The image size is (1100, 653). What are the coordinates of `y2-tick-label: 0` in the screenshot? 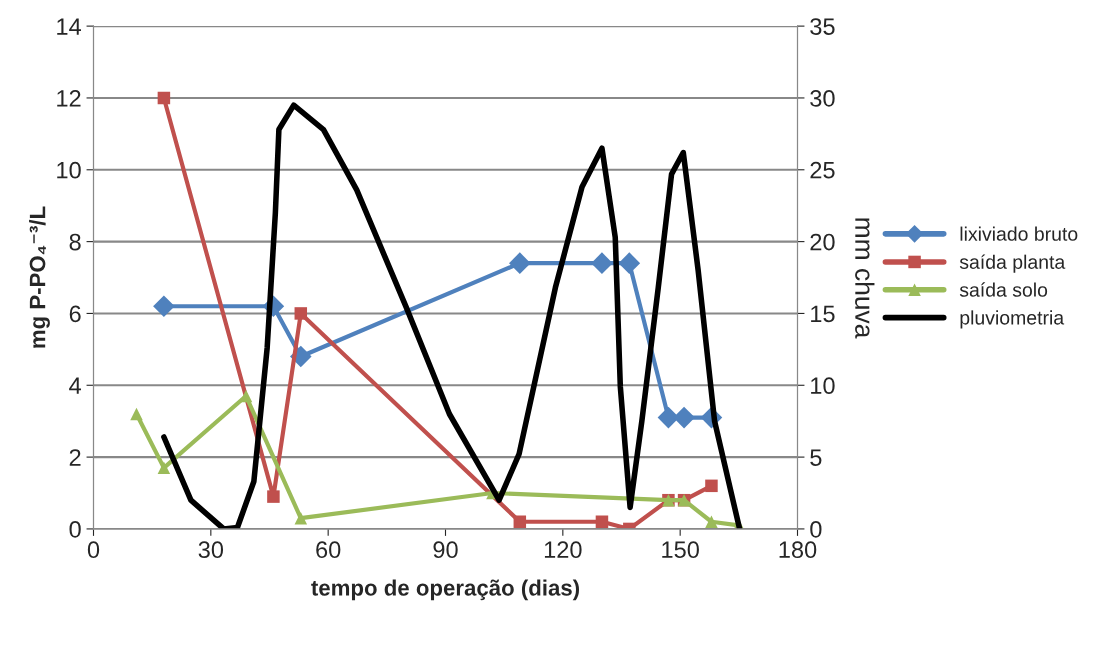 It's located at (816, 529).